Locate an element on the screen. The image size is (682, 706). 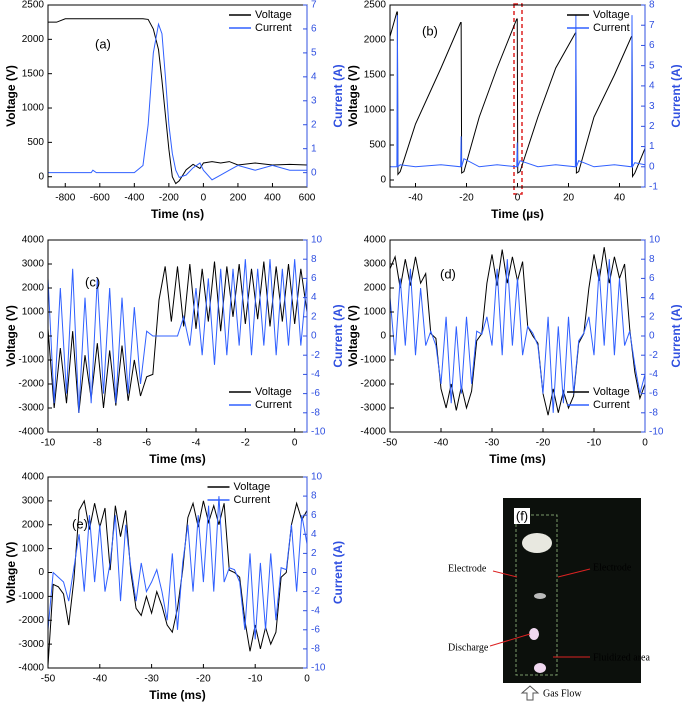
x-axis-label: Time (µs) is located at coordinates (517, 214).